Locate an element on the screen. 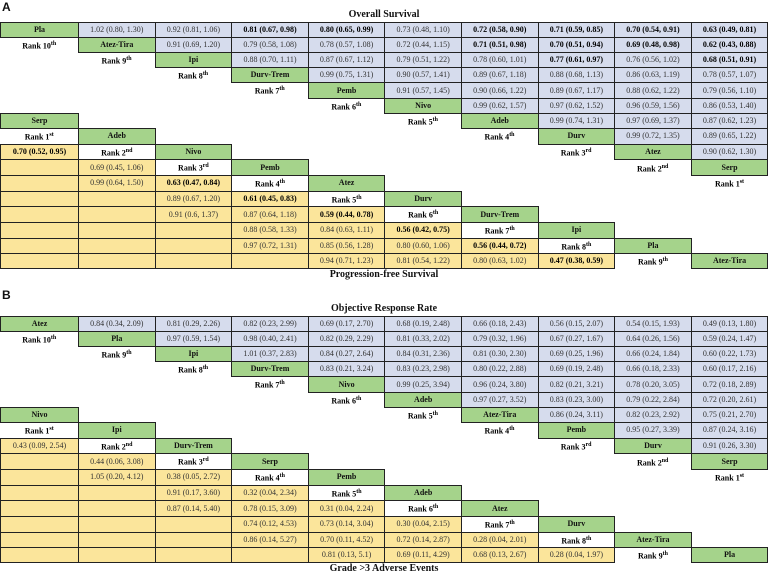 The width and height of the screenshot is (768, 576). upper-value-cell: 0.89 (0.65, 1.22) is located at coordinates (729, 136).